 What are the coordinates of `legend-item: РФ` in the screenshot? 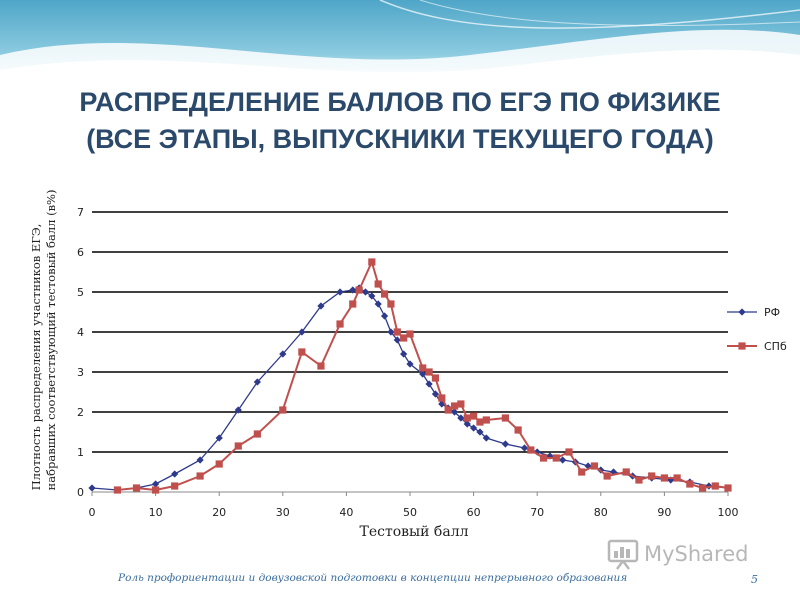 It's located at (753, 312).